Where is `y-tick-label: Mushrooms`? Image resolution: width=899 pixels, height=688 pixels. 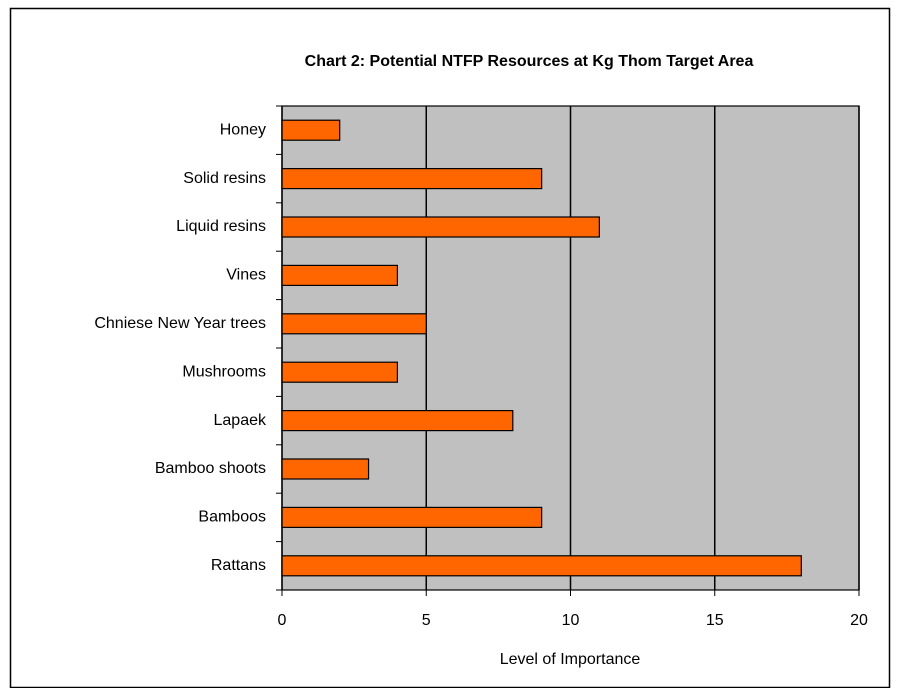
y-tick-label: Mushrooms is located at coordinates (224, 371).